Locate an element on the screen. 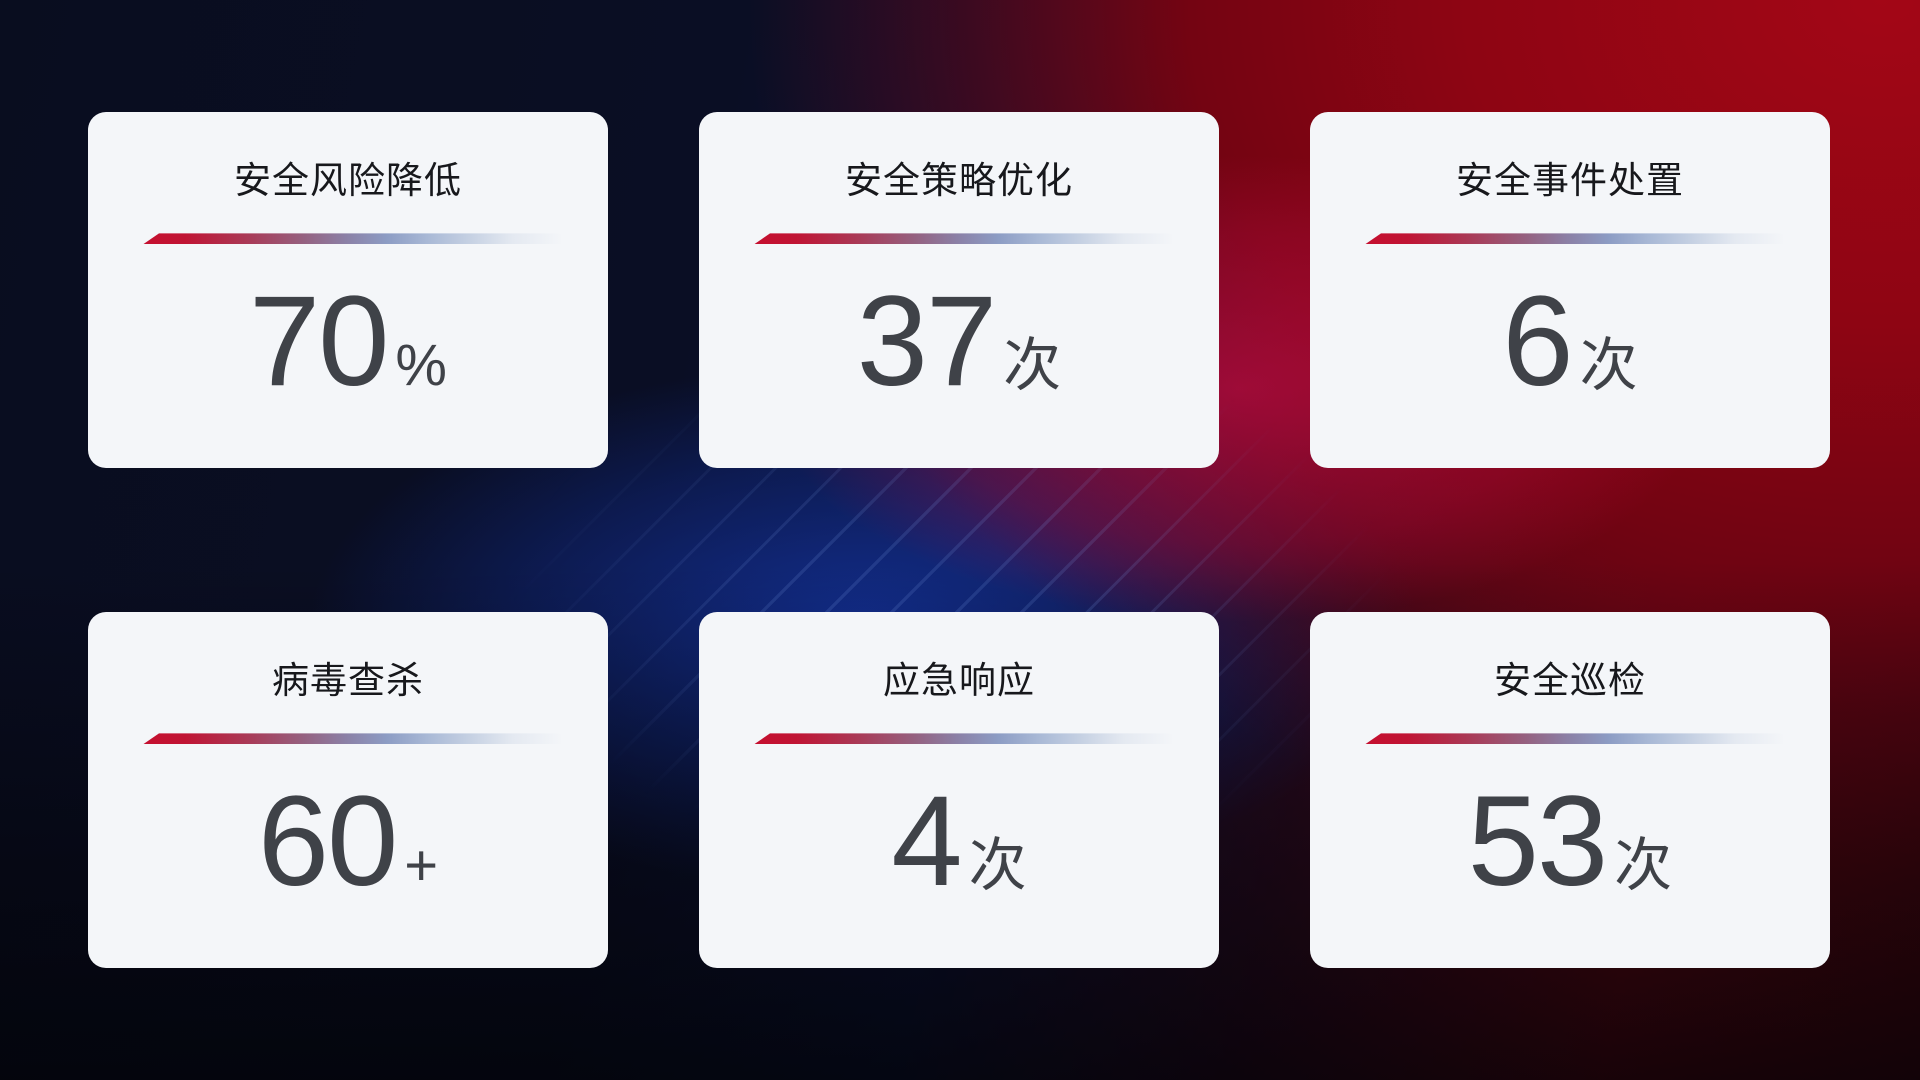  value-number: 70 is located at coordinates (319, 342).